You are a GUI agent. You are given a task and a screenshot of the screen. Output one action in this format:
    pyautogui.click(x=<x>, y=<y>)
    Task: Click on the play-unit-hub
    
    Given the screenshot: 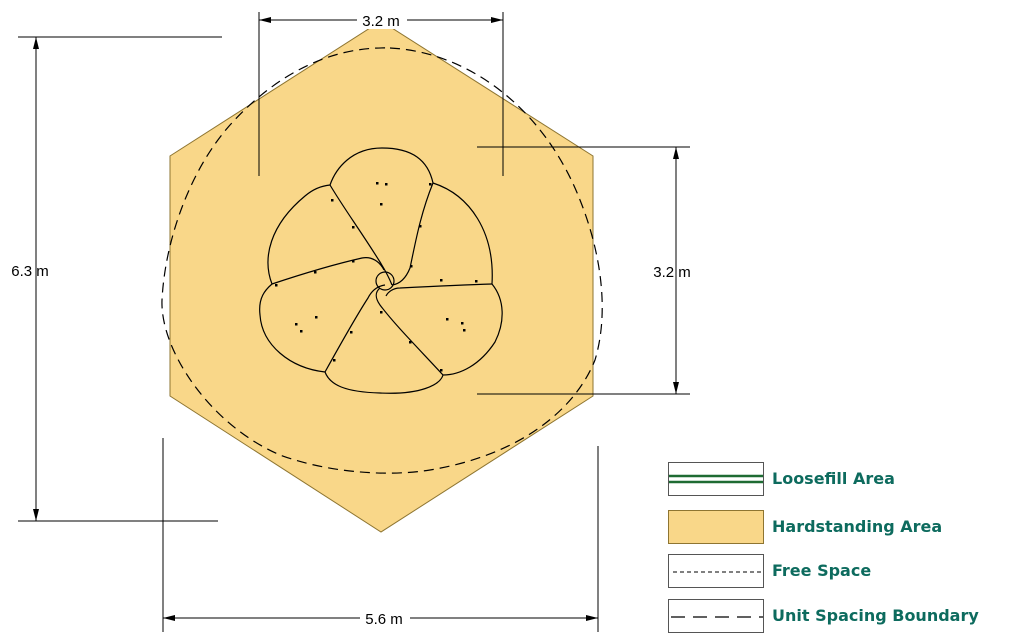 What is the action you would take?
    pyautogui.click(x=385, y=281)
    